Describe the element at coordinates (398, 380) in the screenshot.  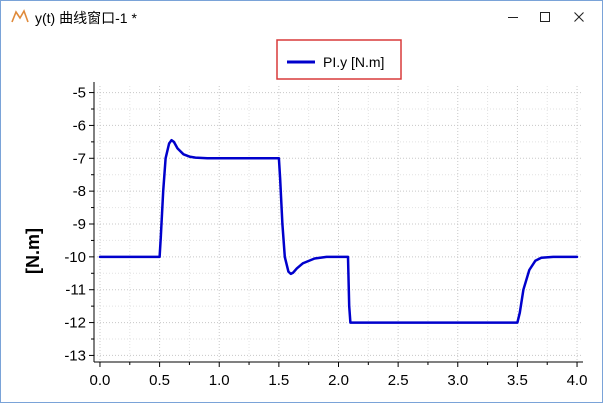
I see `x-tick-label: 2.5` at that location.